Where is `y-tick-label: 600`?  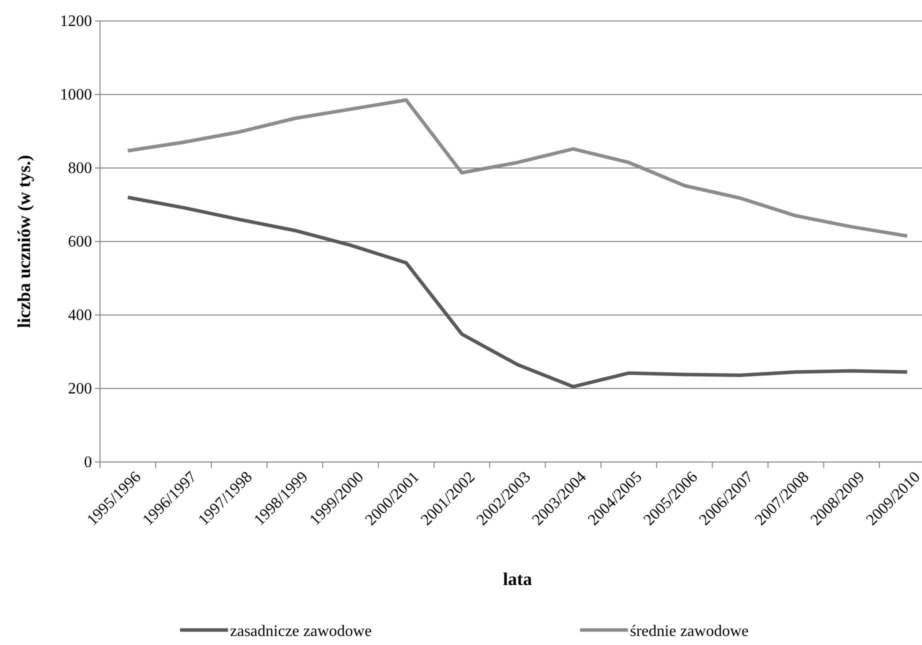 y-tick-label: 600 is located at coordinates (80, 242).